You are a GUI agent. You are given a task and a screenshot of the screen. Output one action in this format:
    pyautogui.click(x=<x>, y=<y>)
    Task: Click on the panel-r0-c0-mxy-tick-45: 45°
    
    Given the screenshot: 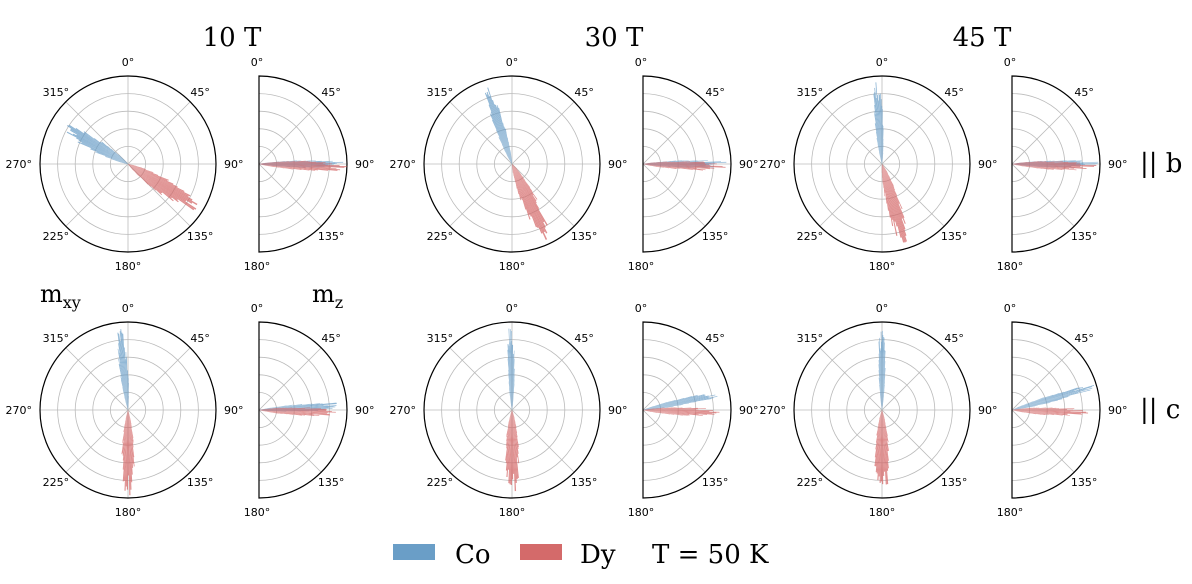 What is the action you would take?
    pyautogui.click(x=200, y=92)
    